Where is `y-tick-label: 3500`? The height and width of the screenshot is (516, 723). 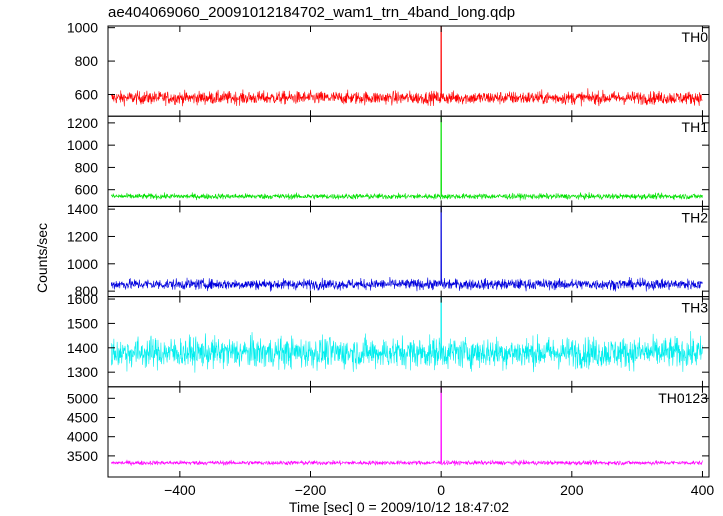 y-tick-label: 3500 is located at coordinates (82, 456).